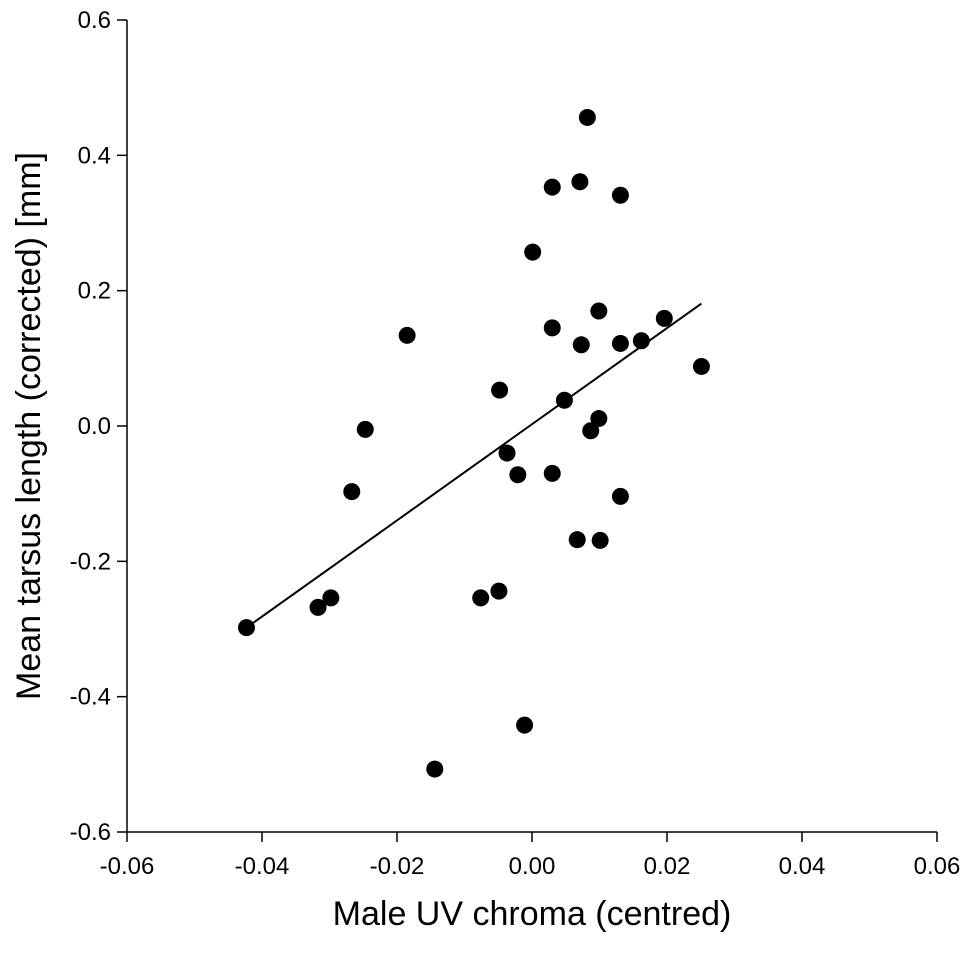  I want to click on x-axis: -0.06 -0.04 -0.02 0.00 0.02 0.04 0.06, so click(530, 856).